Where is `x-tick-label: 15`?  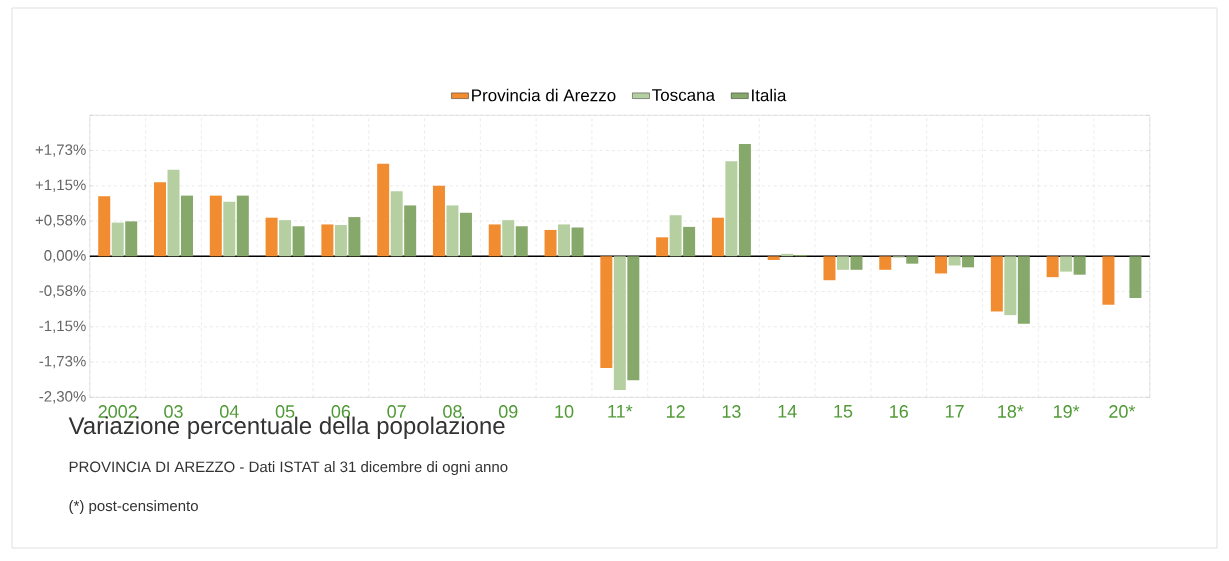
x-tick-label: 15 is located at coordinates (843, 411).